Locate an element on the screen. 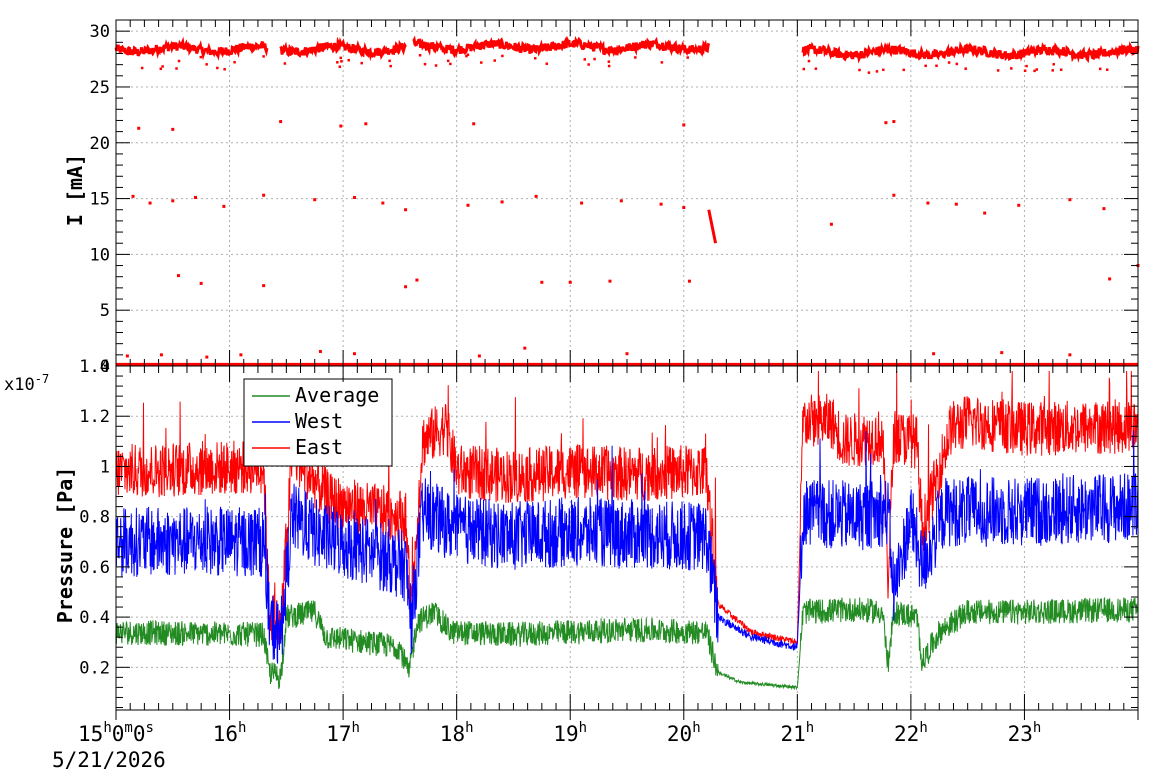  x-tick-label: 19h is located at coordinates (570, 733).